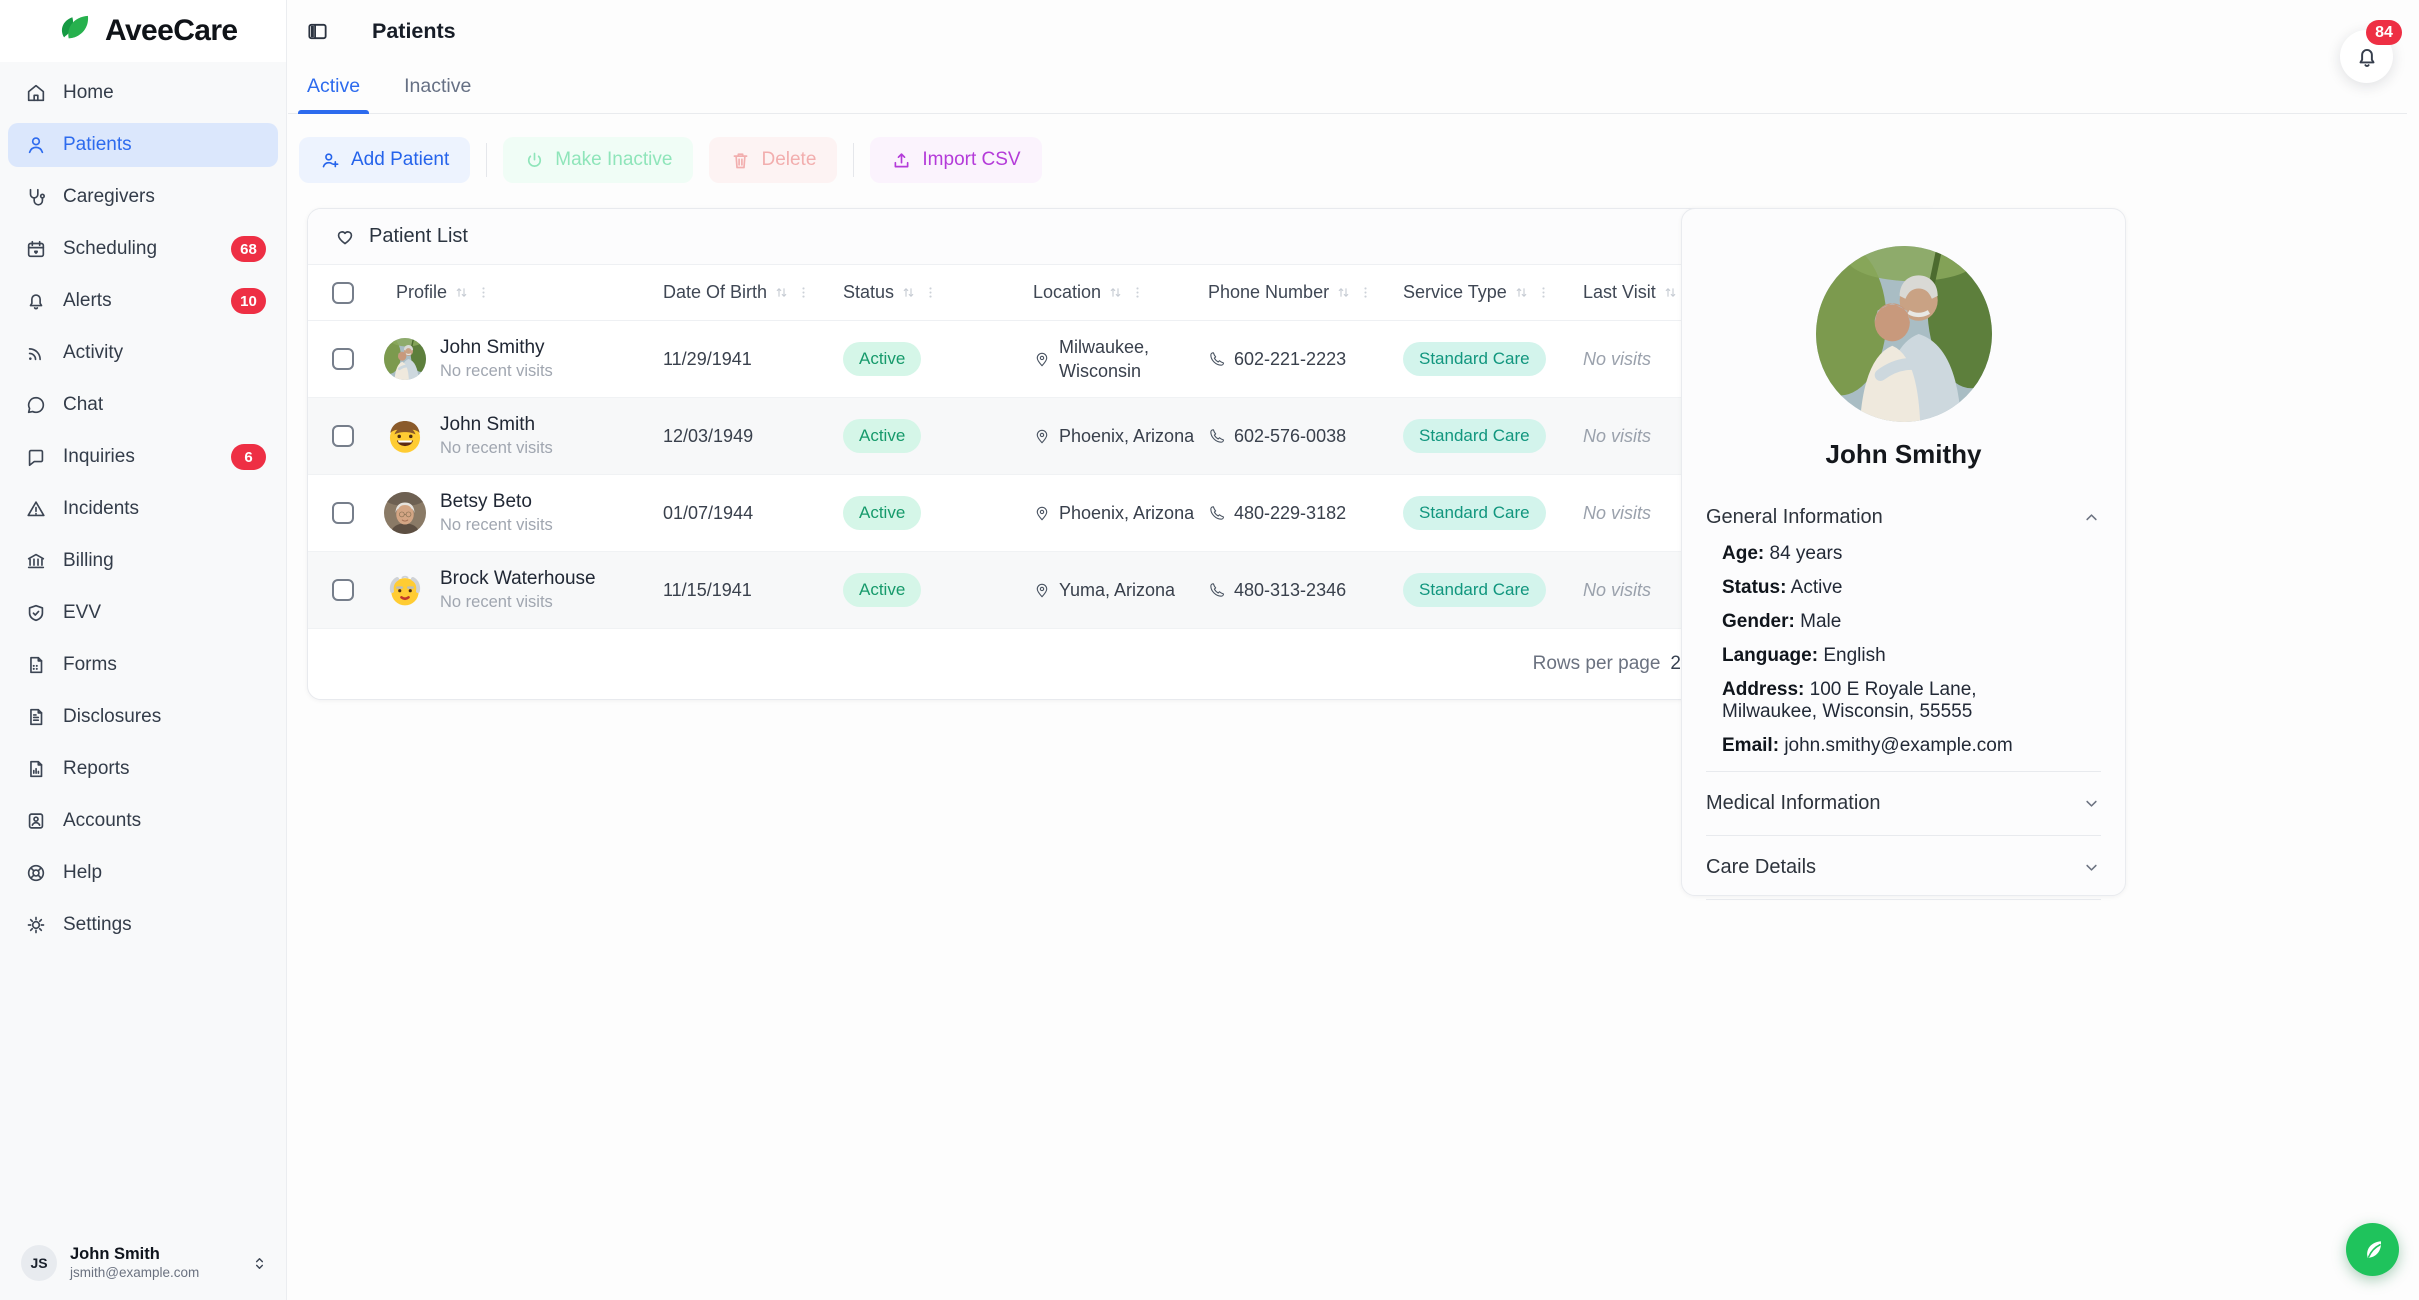  Describe the element at coordinates (334, 94) in the screenshot. I see `tab-active: Active` at that location.